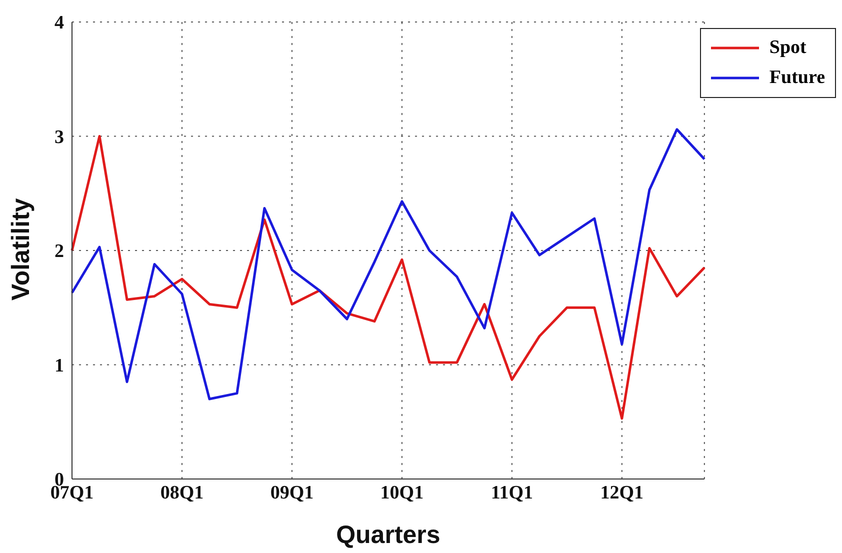 The width and height of the screenshot is (842, 553). What do you see at coordinates (512, 493) in the screenshot?
I see `x-tick-label: 11Q1` at bounding box center [512, 493].